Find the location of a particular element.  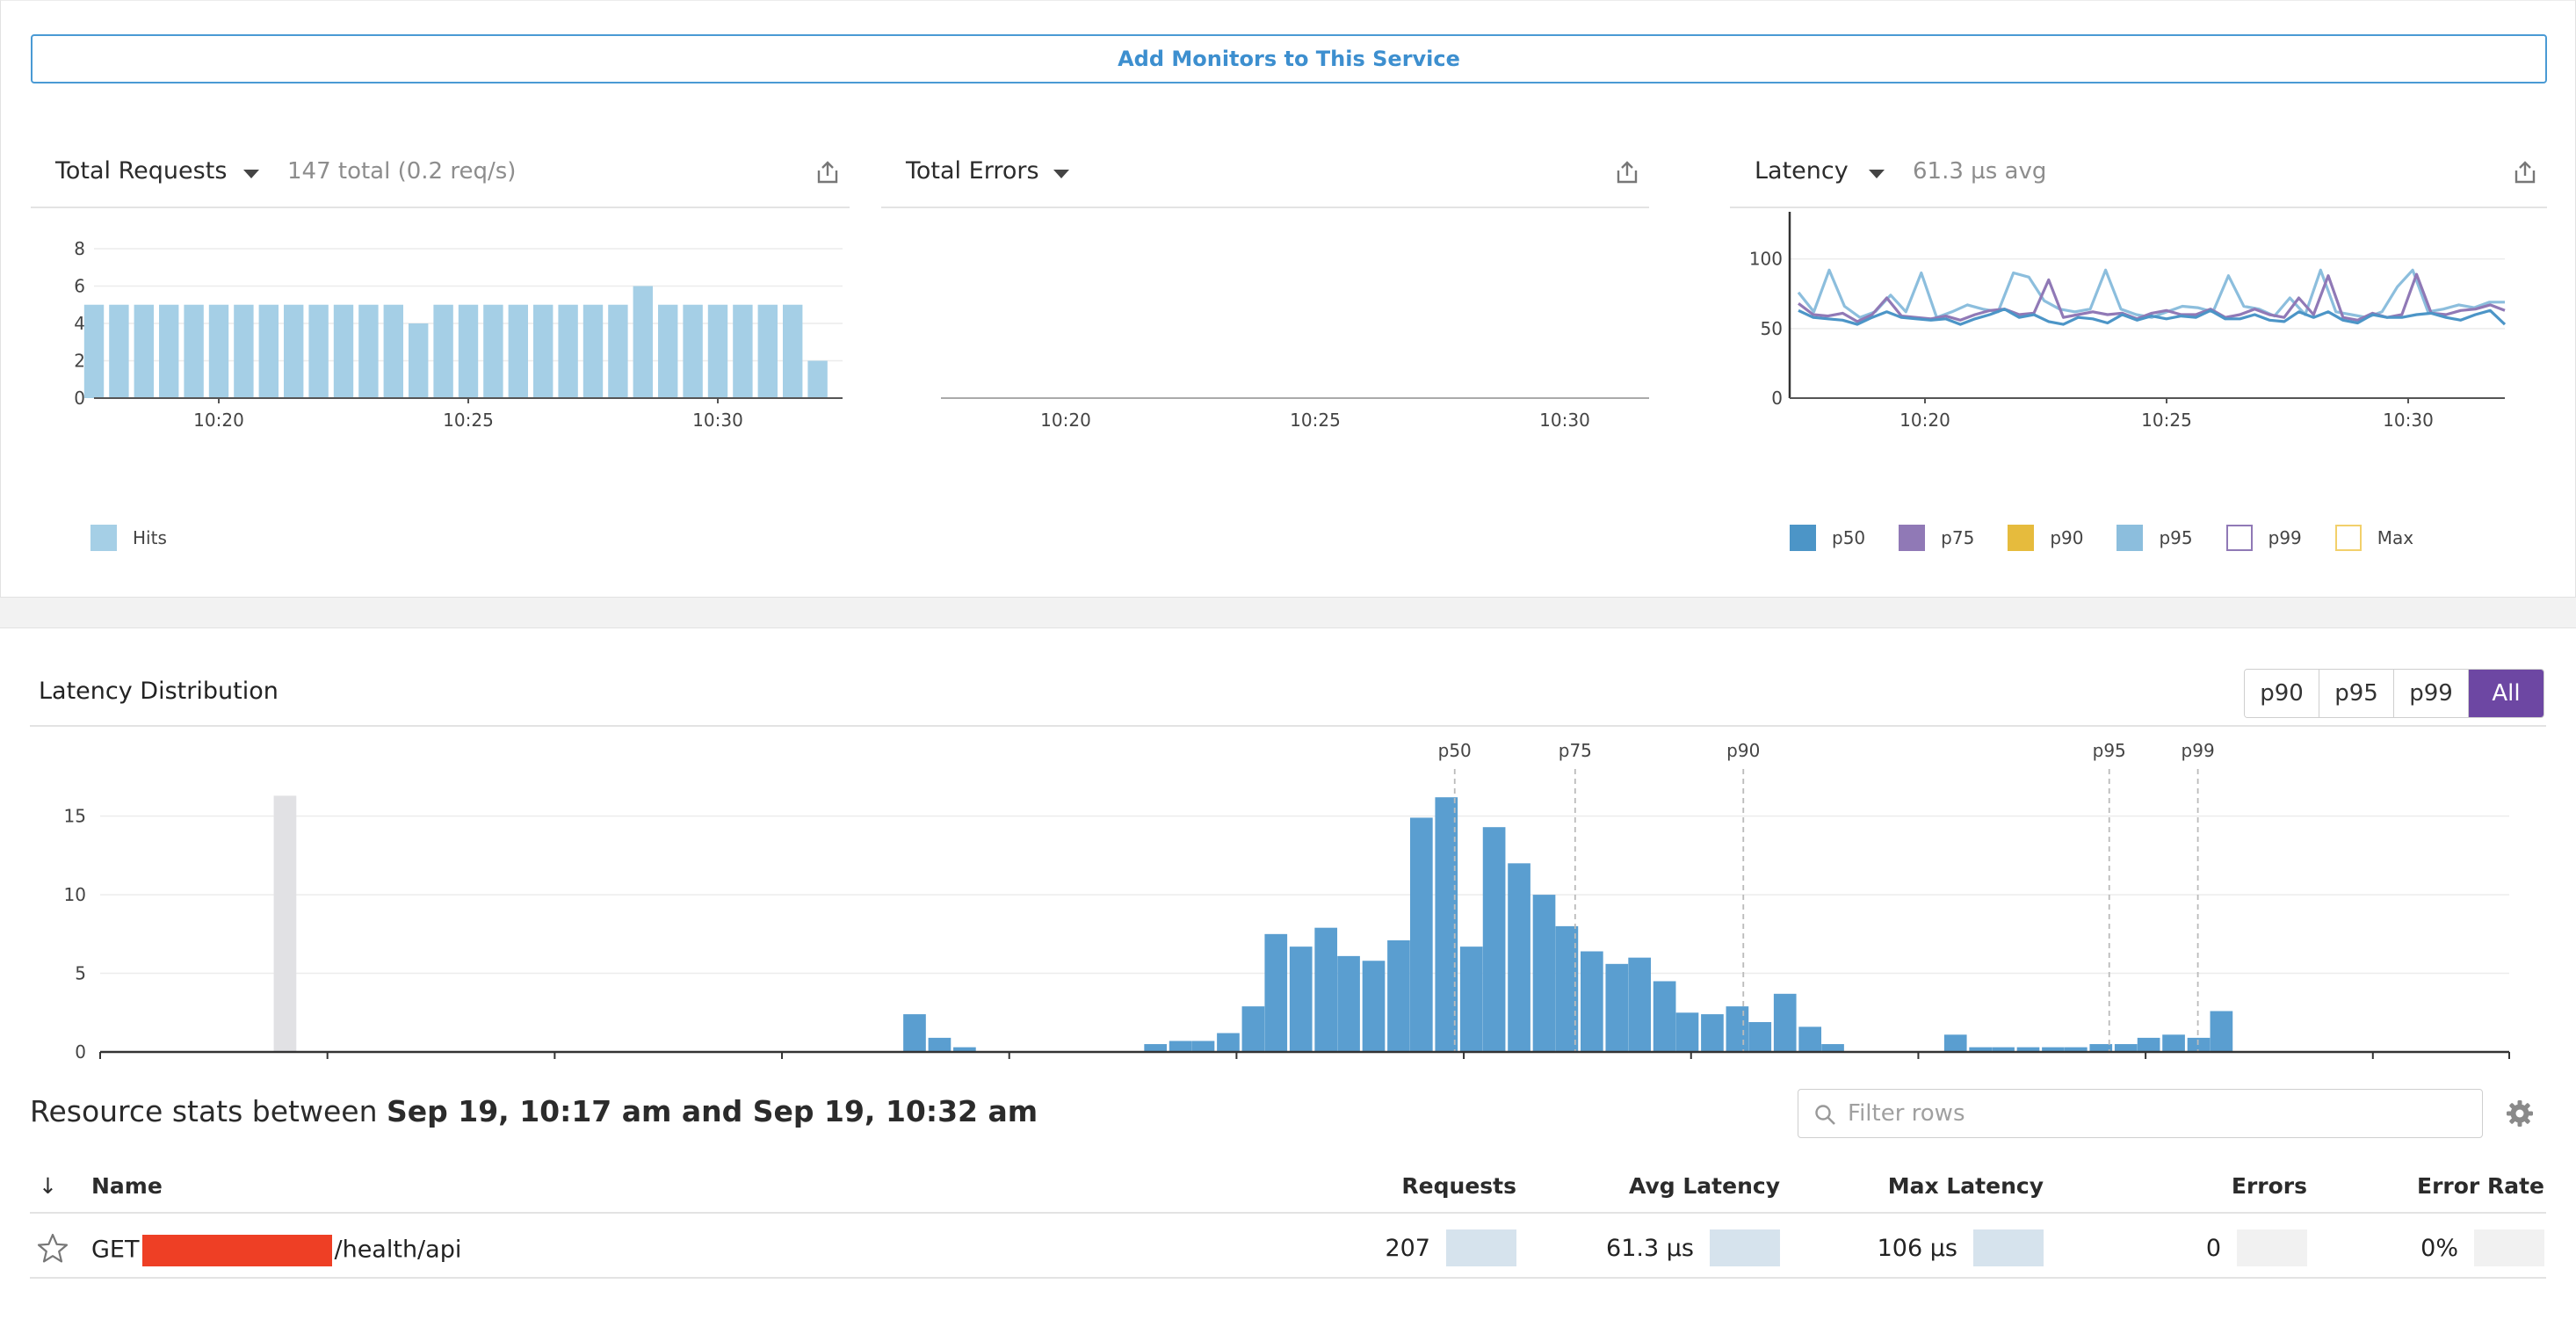

column-header-name: Name is located at coordinates (127, 1186).